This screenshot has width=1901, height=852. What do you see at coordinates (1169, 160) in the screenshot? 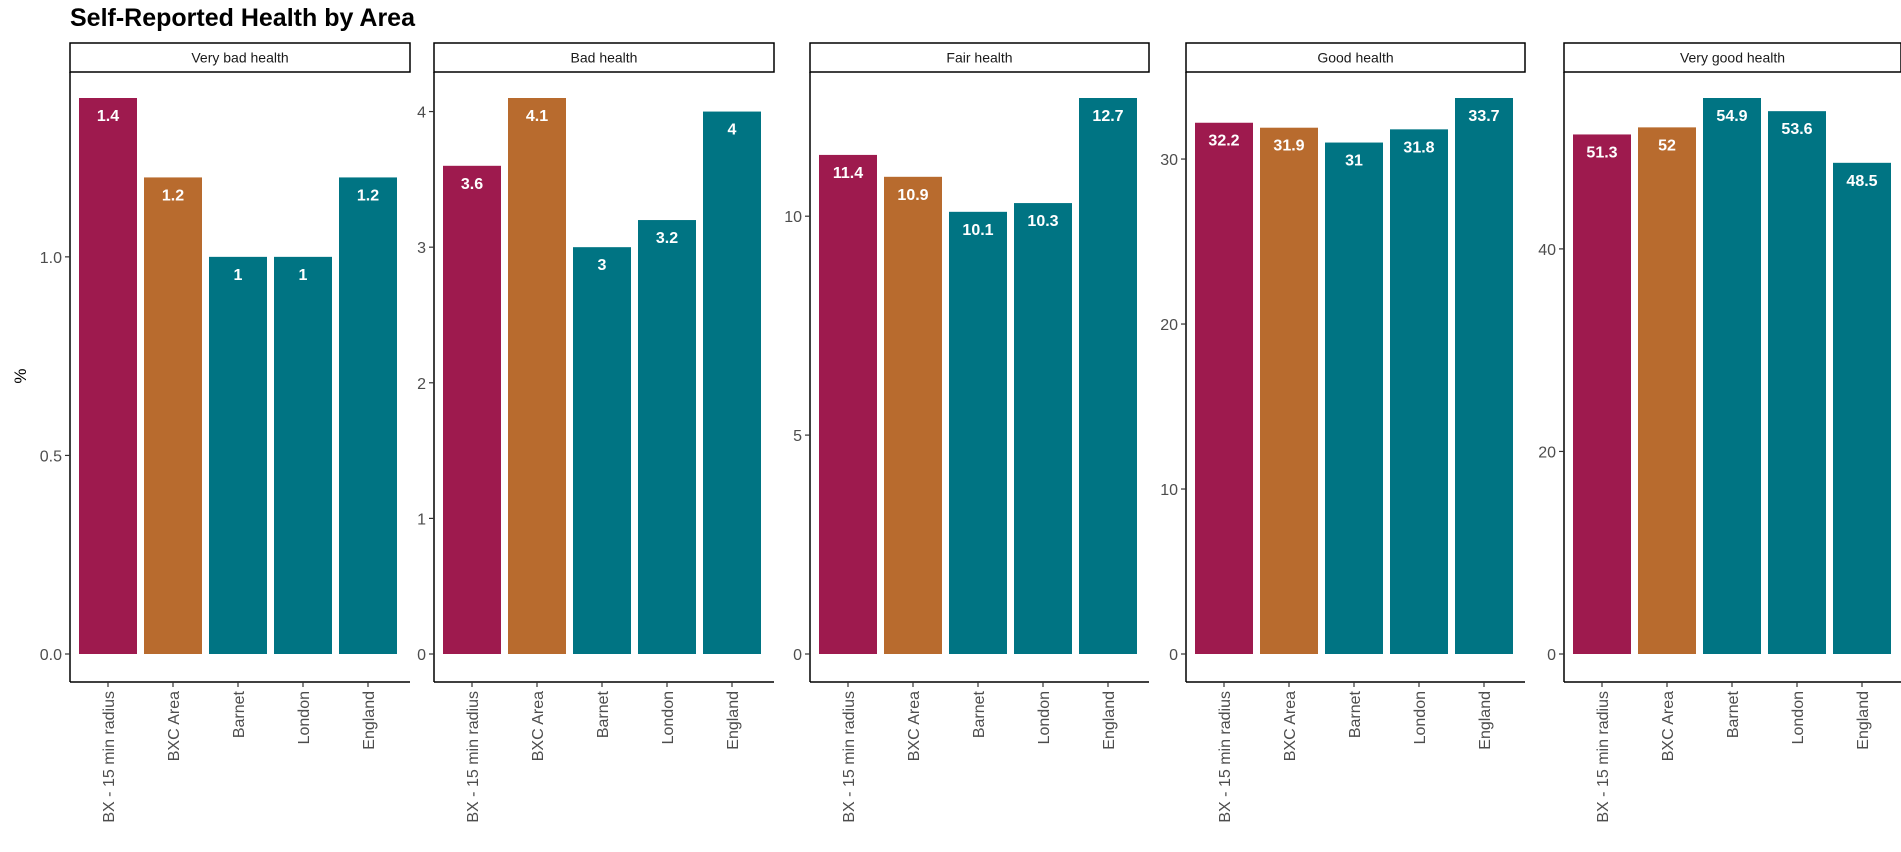
I see `y-tick-label: 30` at bounding box center [1169, 160].